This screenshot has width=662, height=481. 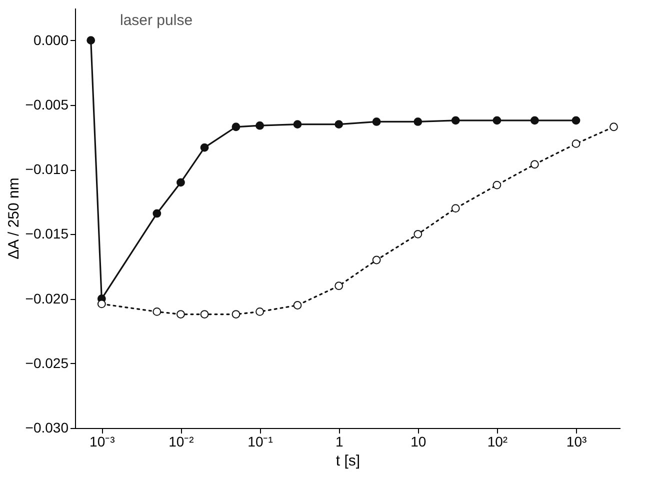 What do you see at coordinates (47, 362) in the screenshot?
I see `y-tick-label: −0.025` at bounding box center [47, 362].